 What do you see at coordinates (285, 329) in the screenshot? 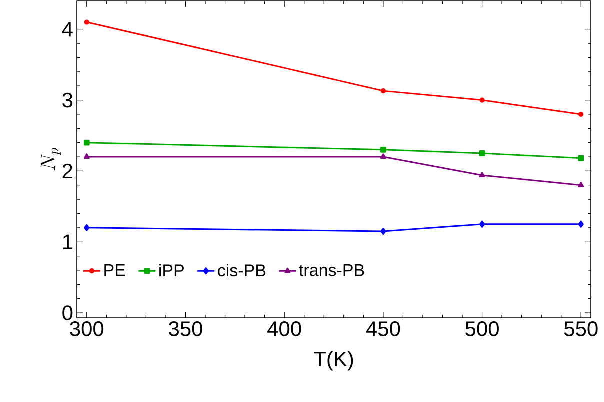
I see `x-tick-label: 400` at bounding box center [285, 329].